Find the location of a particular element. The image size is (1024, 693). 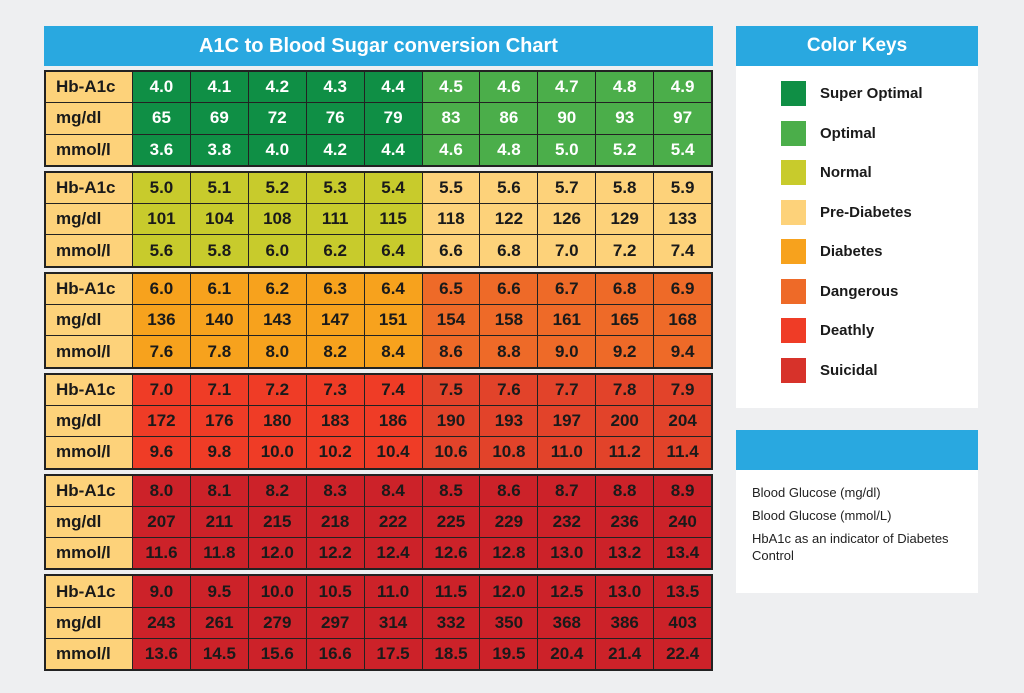

table-cell: 72 is located at coordinates (276, 118).